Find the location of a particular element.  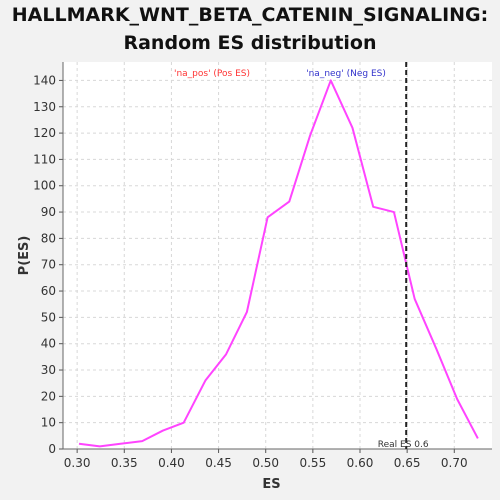

y-tick-label: 40 is located at coordinates (48, 344).